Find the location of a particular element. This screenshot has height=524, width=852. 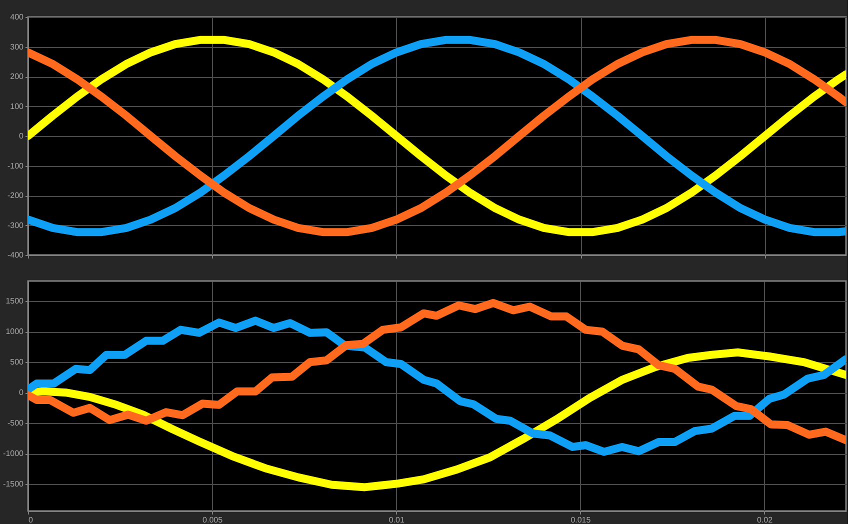

y-tick-label: 300 is located at coordinates (17, 47).